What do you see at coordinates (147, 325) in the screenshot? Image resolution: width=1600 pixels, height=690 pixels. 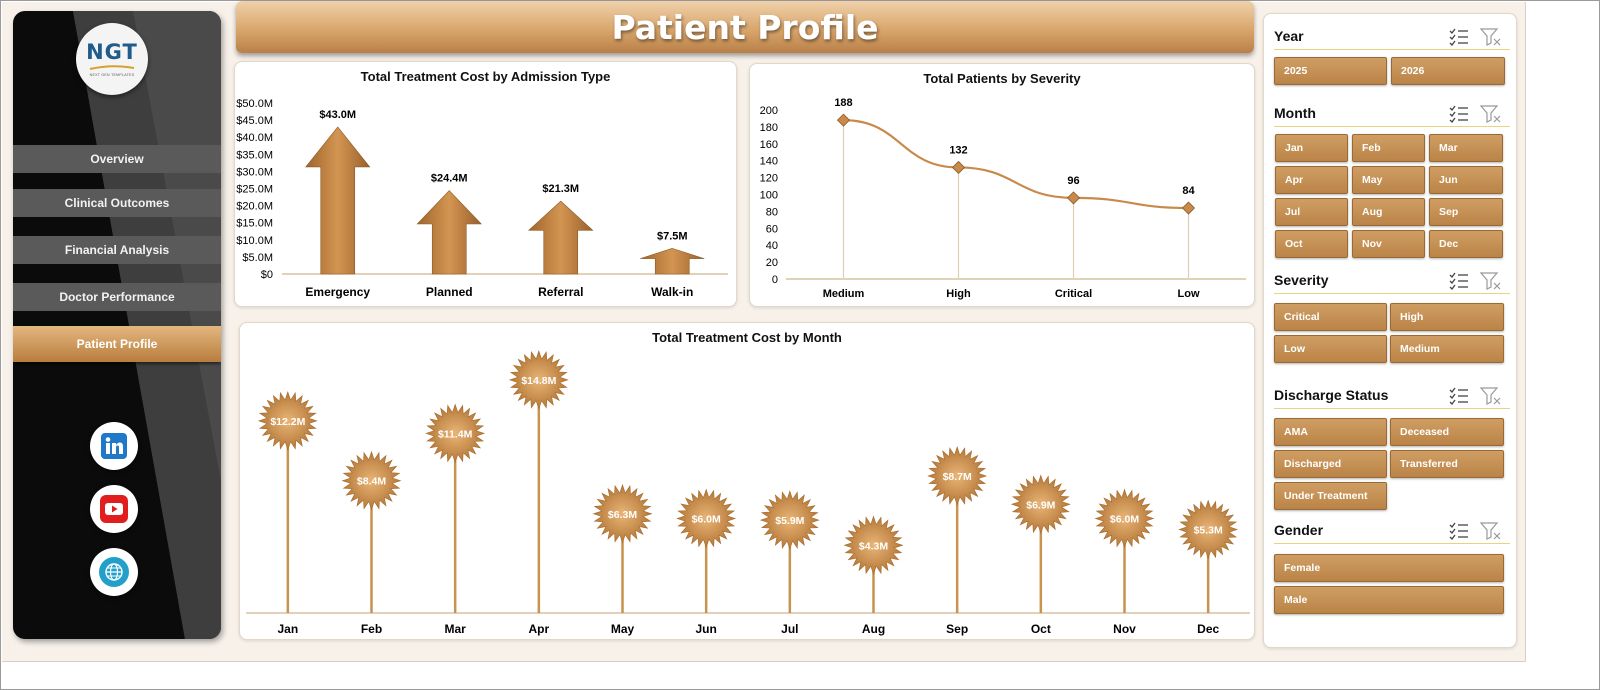 I see `sidebar-diagonal-shape` at bounding box center [147, 325].